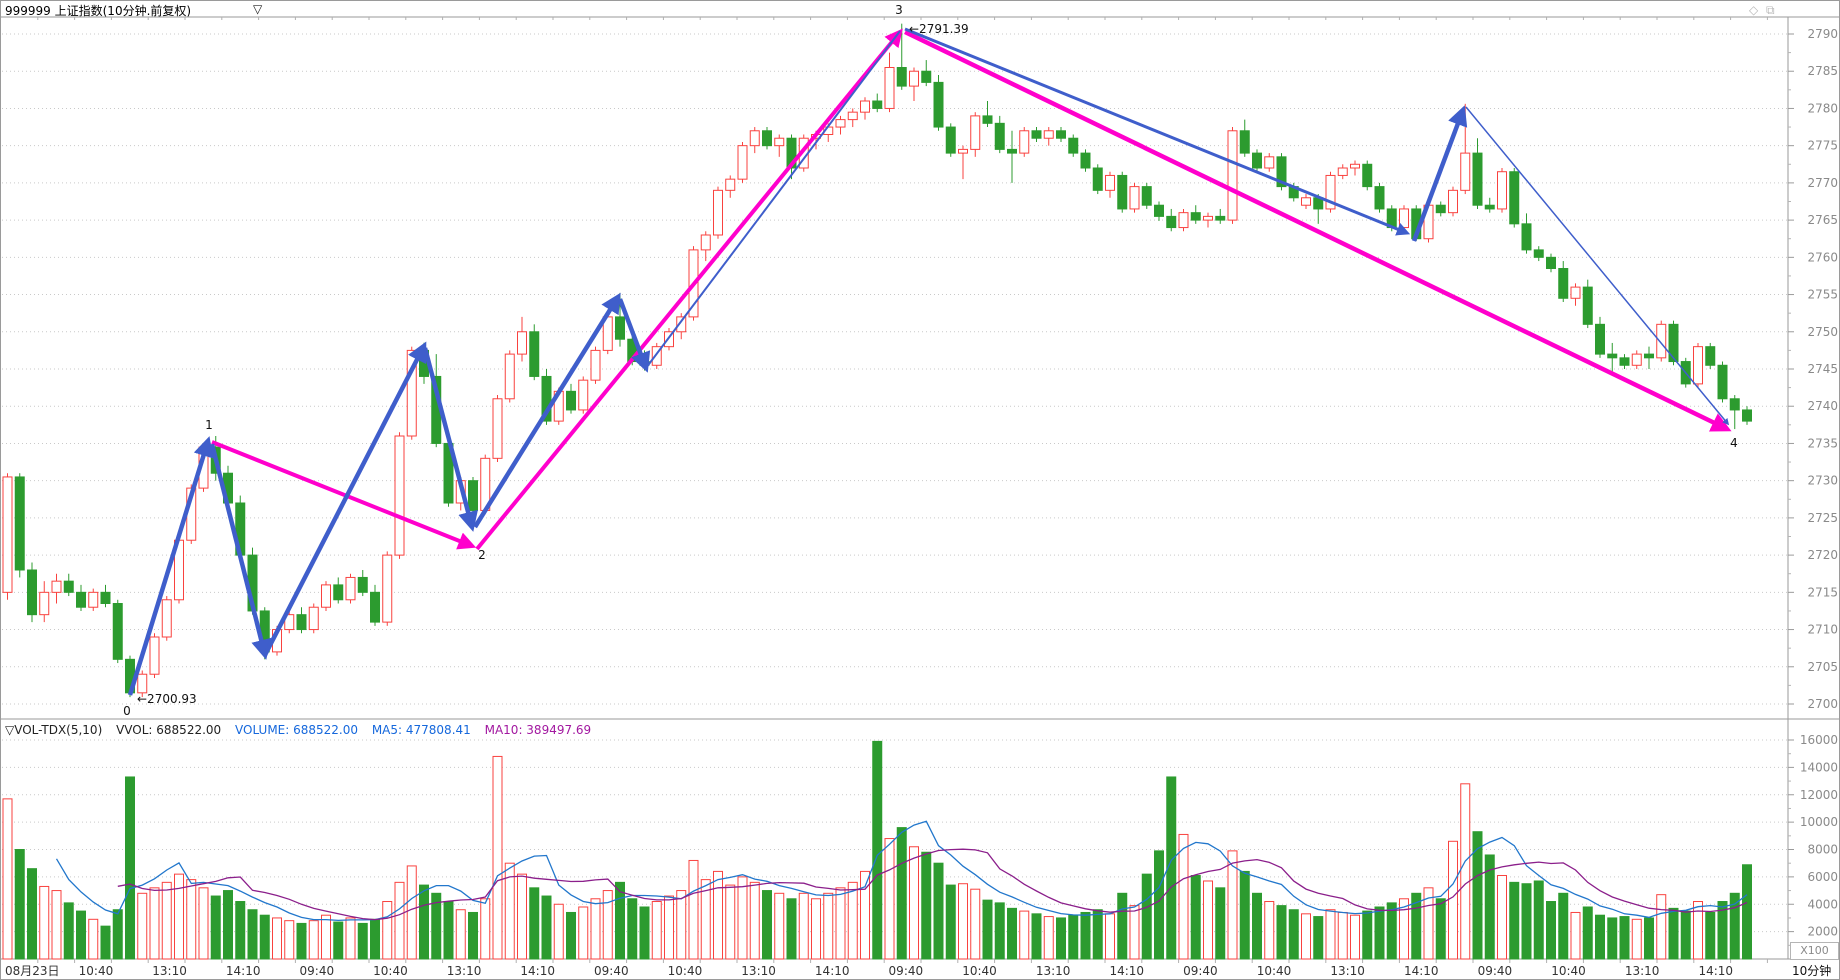  Describe the element at coordinates (1822, 877) in the screenshot. I see `volume-tick-label: 6000` at that location.